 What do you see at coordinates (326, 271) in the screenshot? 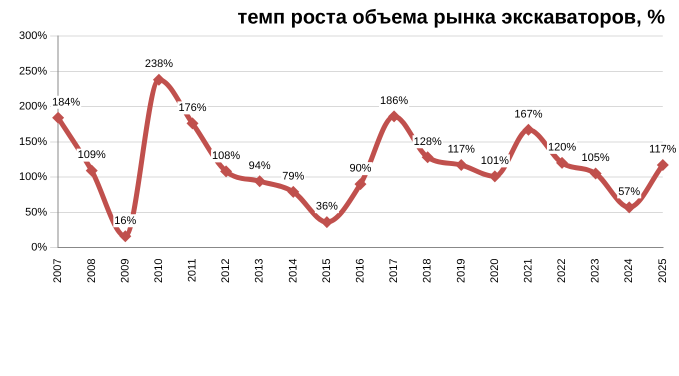
I see `x-tick-label: 2015` at bounding box center [326, 271].